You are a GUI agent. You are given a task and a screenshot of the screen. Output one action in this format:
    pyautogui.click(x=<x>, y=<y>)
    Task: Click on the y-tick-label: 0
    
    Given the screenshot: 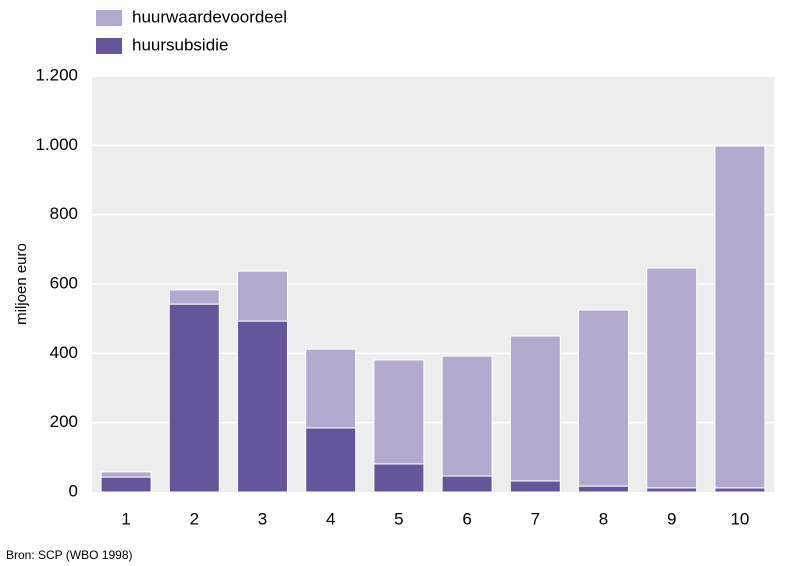 What is the action you would take?
    pyautogui.click(x=73, y=490)
    